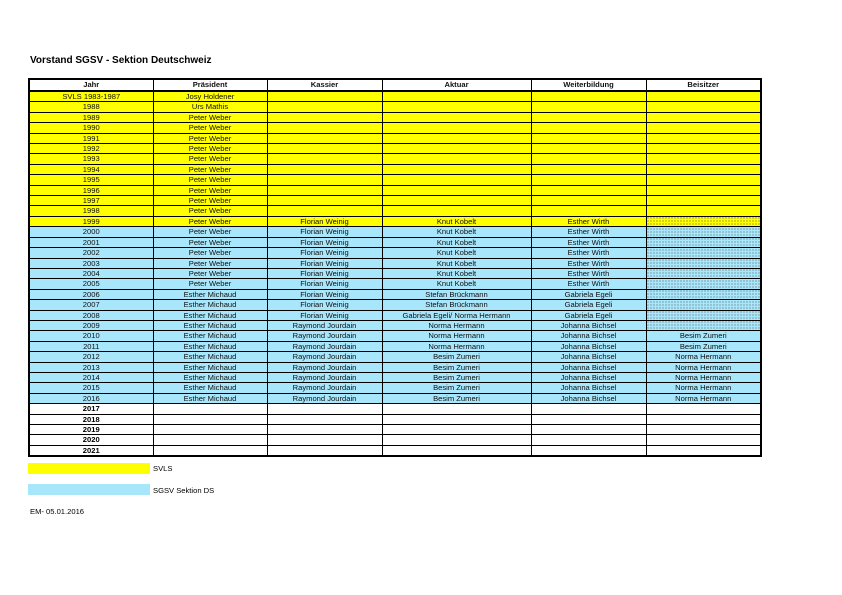  I want to click on cell-jahr: 1992, so click(91, 149).